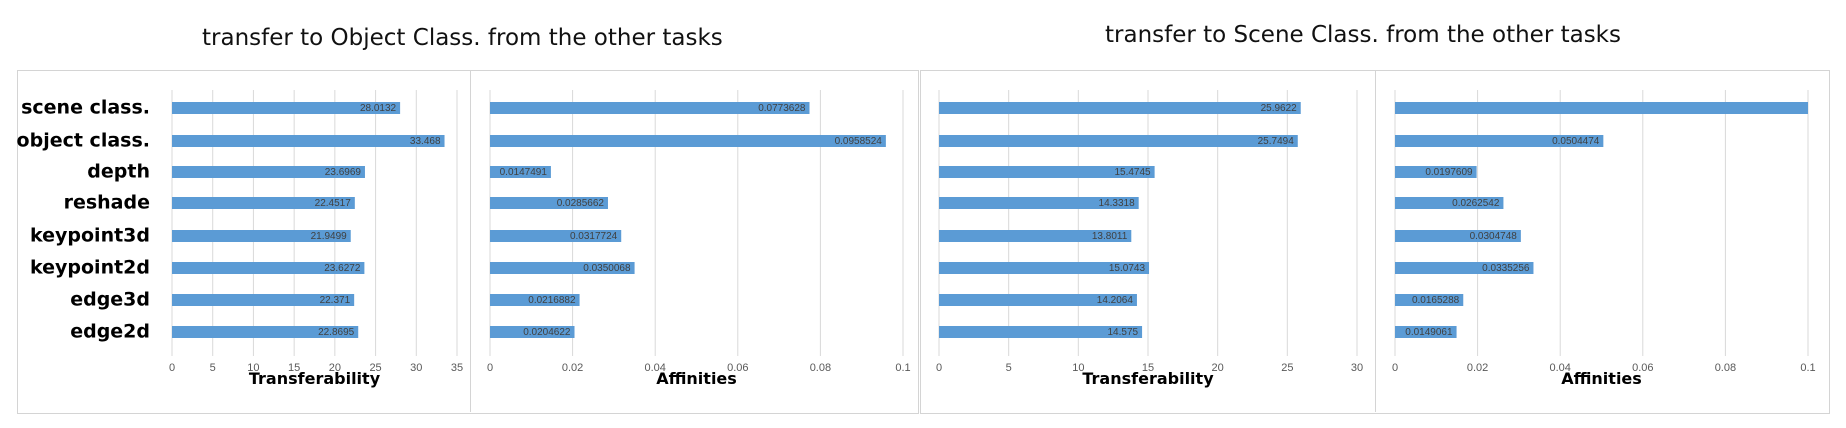 The height and width of the screenshot is (428, 1846). Describe the element at coordinates (333, 203) in the screenshot. I see `data-label: 22.4517` at that location.